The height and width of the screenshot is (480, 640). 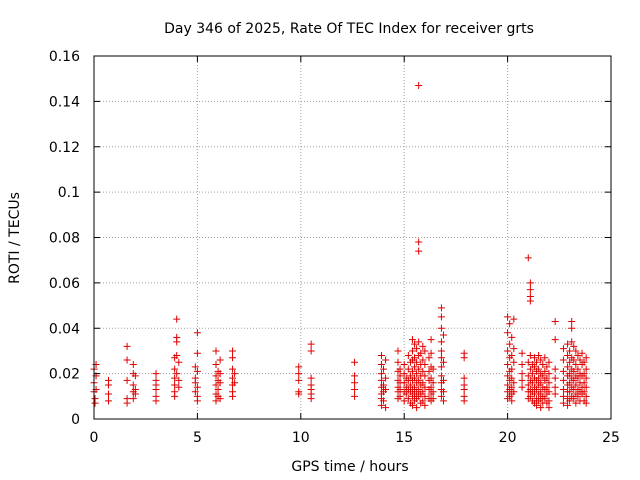 What do you see at coordinates (15, 238) in the screenshot?
I see `y-axis-label: ROTI / TECUs` at bounding box center [15, 238].